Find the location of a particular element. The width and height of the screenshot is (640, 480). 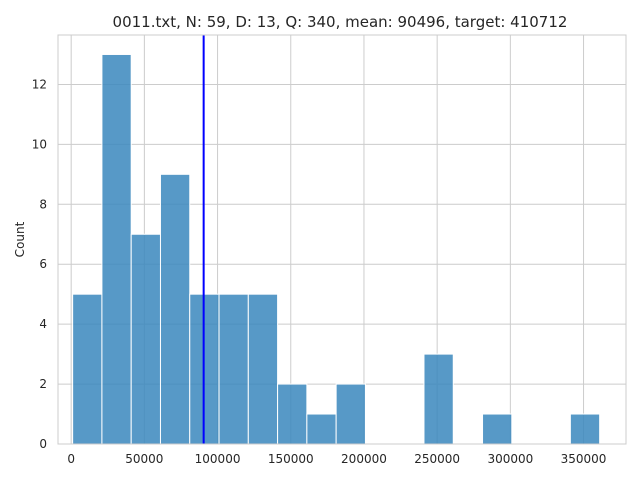

x-tick-label-3: 150000 is located at coordinates (291, 459).